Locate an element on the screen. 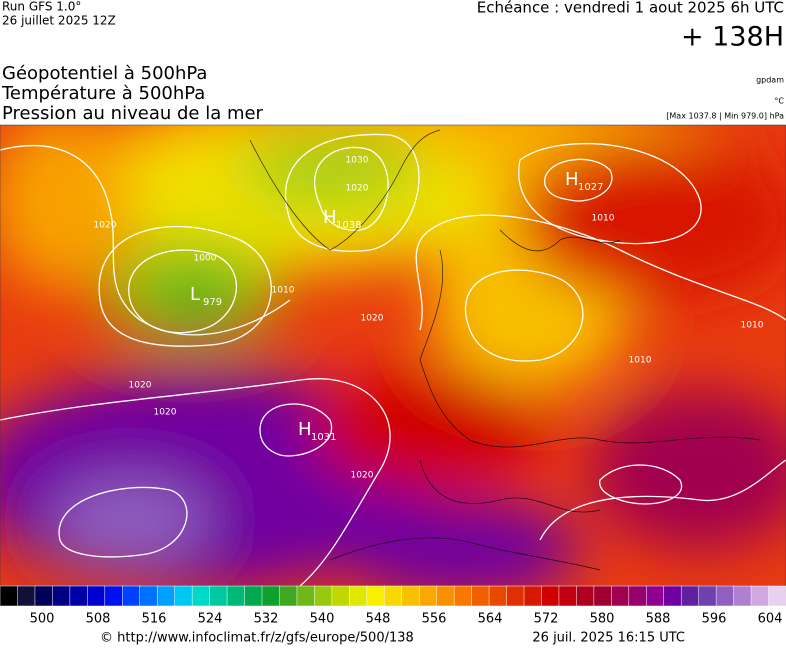 The width and height of the screenshot is (786, 648). colorbar-tick-label: 588 is located at coordinates (658, 619).